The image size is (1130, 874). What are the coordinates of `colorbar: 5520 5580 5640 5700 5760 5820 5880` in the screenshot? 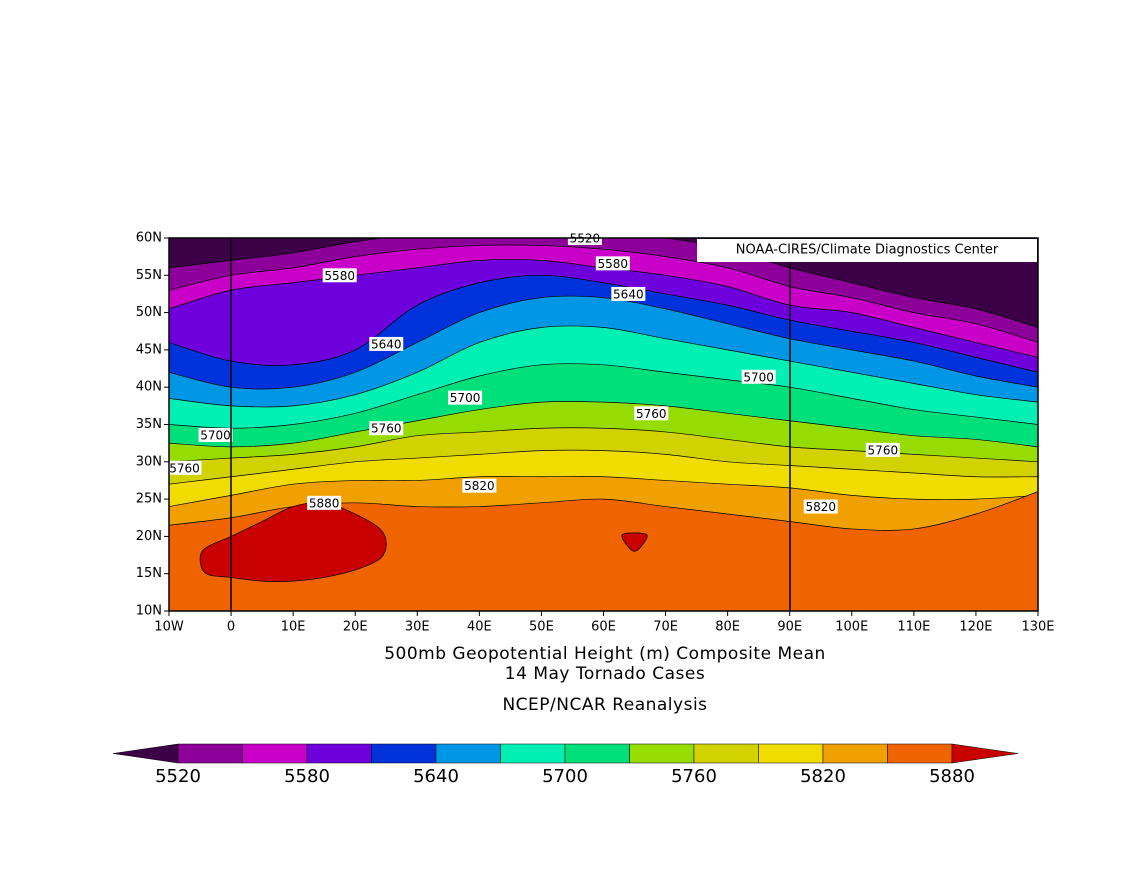 It's located at (565, 765).